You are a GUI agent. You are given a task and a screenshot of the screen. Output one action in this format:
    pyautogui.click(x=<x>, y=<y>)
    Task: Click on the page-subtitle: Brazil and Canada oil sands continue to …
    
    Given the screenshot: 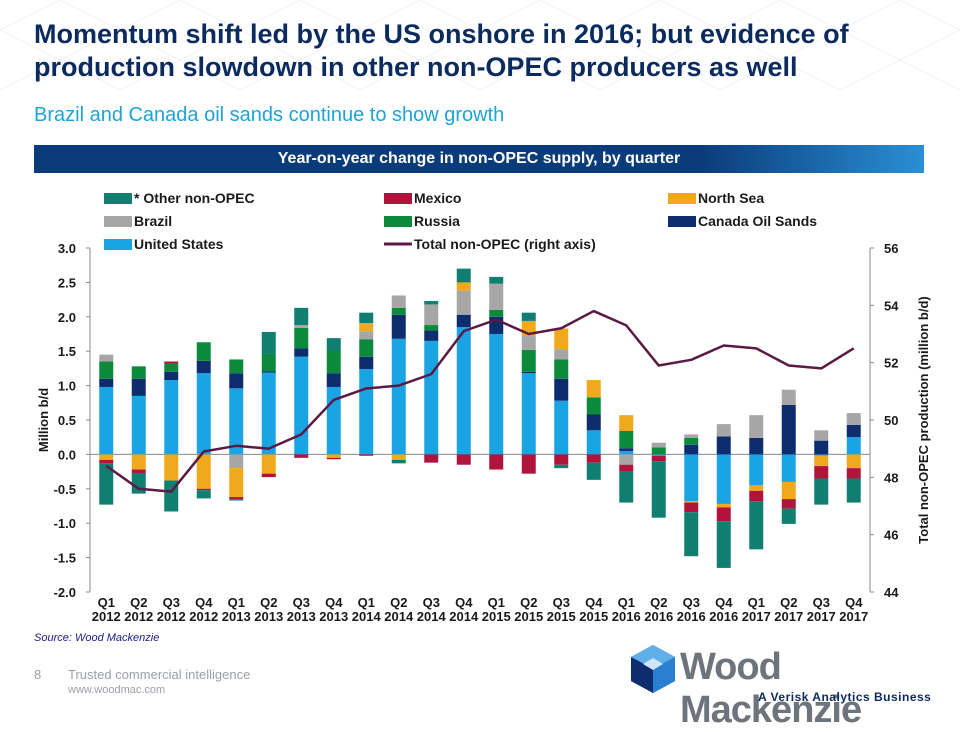 What is the action you would take?
    pyautogui.click(x=269, y=115)
    